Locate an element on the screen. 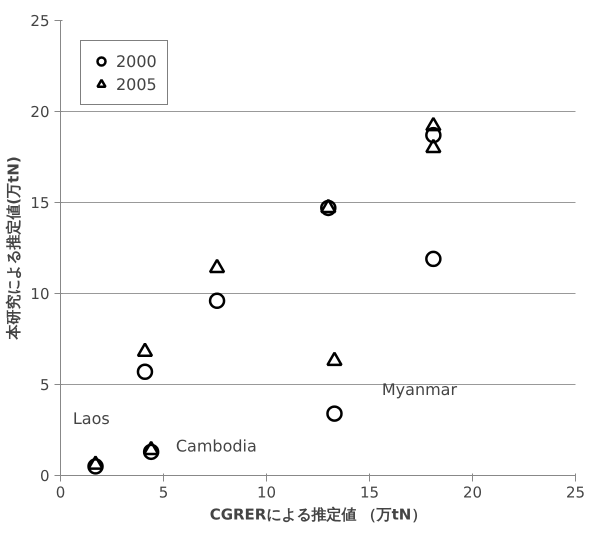 This screenshot has height=545, width=595. annotation: Myanmar is located at coordinates (420, 390).